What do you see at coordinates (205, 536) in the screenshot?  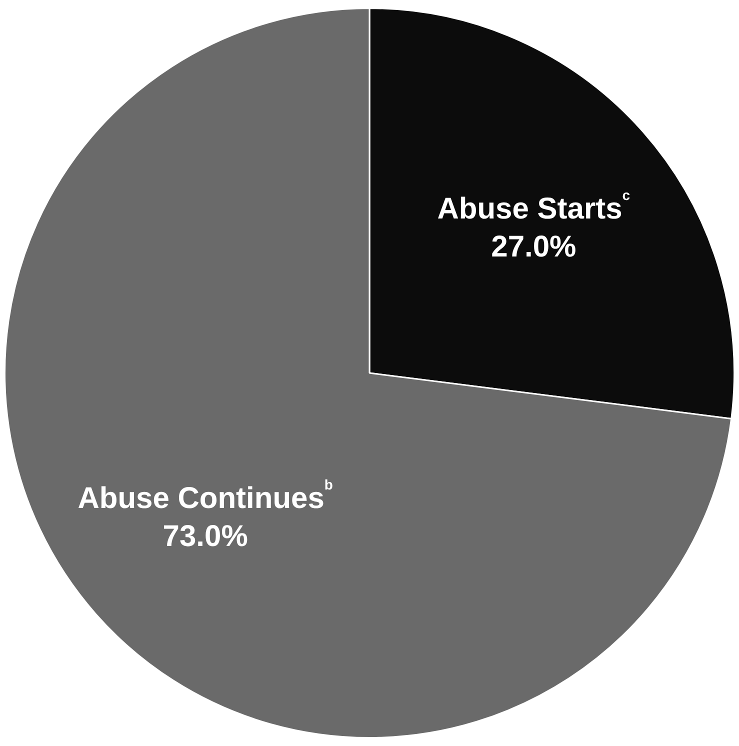 I see `data-label: 73.0%` at bounding box center [205, 536].